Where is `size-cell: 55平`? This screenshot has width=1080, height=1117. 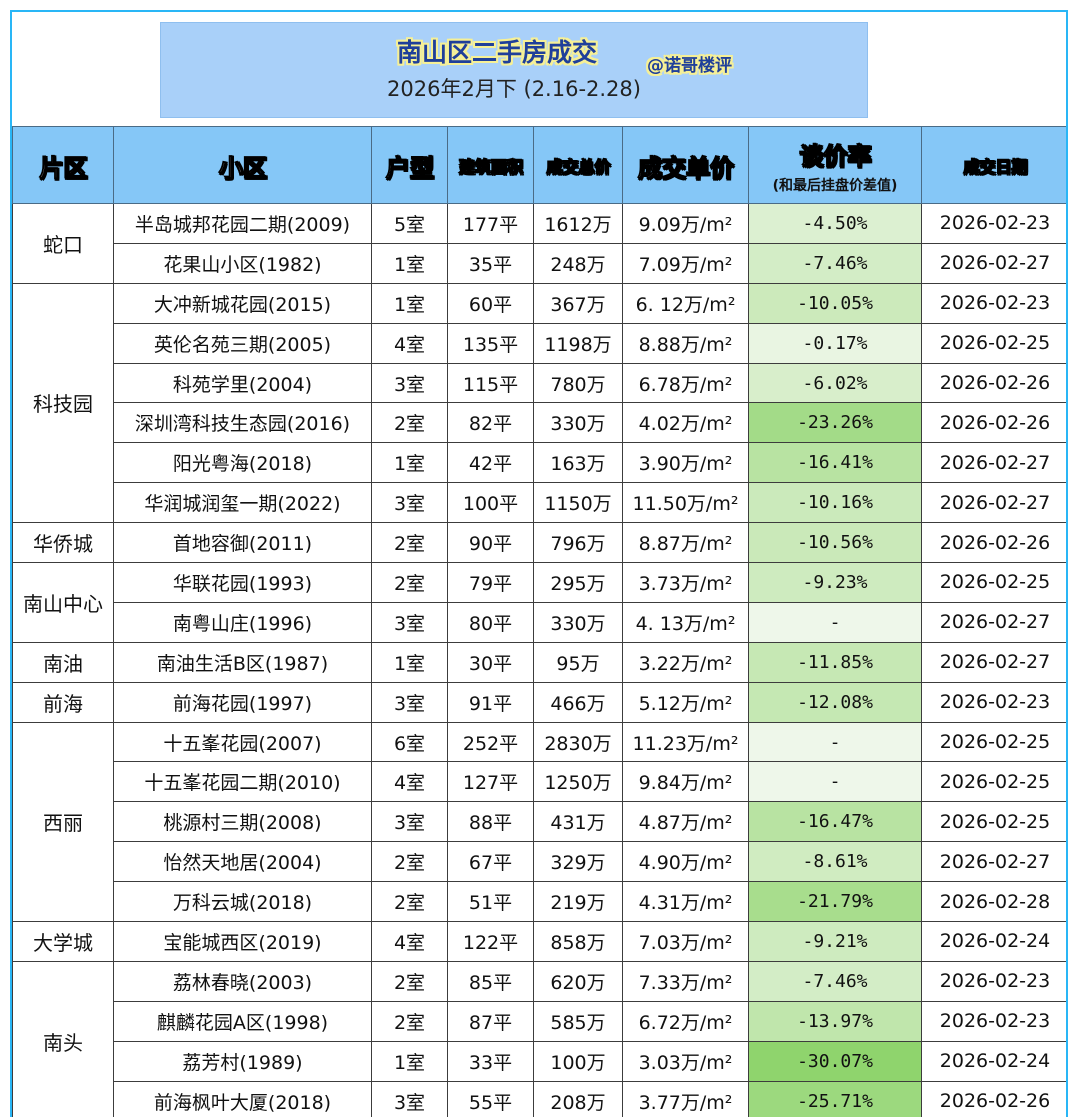
size-cell: 55平 is located at coordinates (490, 1098).